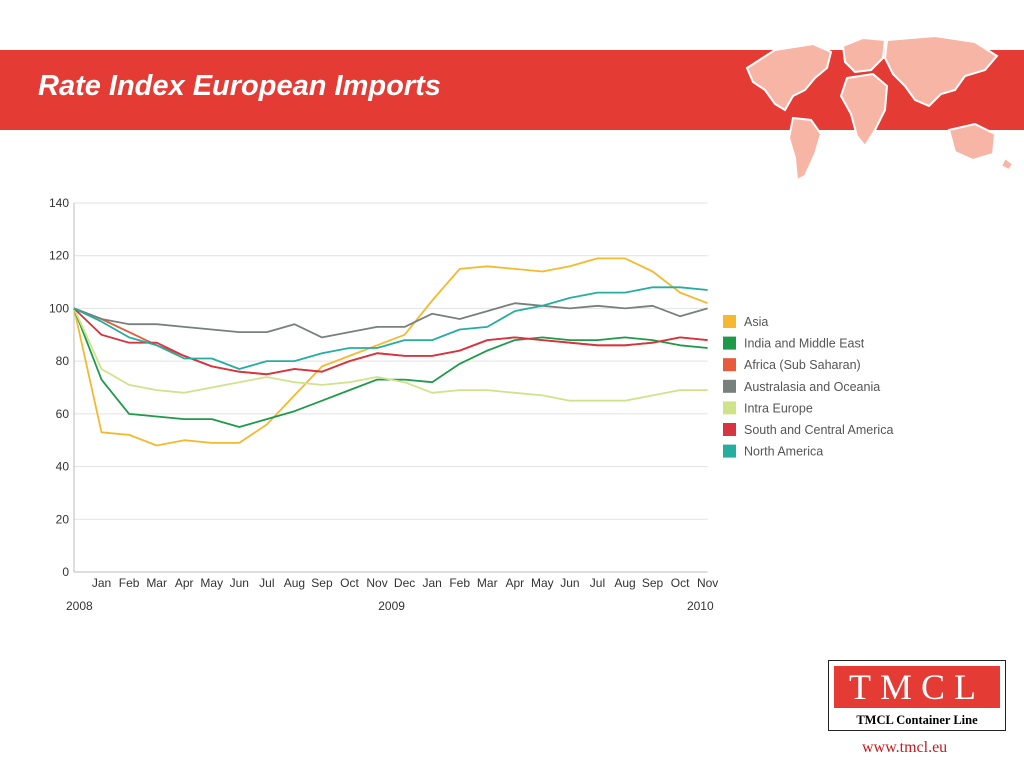 This screenshot has height=768, width=1024. What do you see at coordinates (59, 308) in the screenshot?
I see `y-tick-label: 100` at bounding box center [59, 308].